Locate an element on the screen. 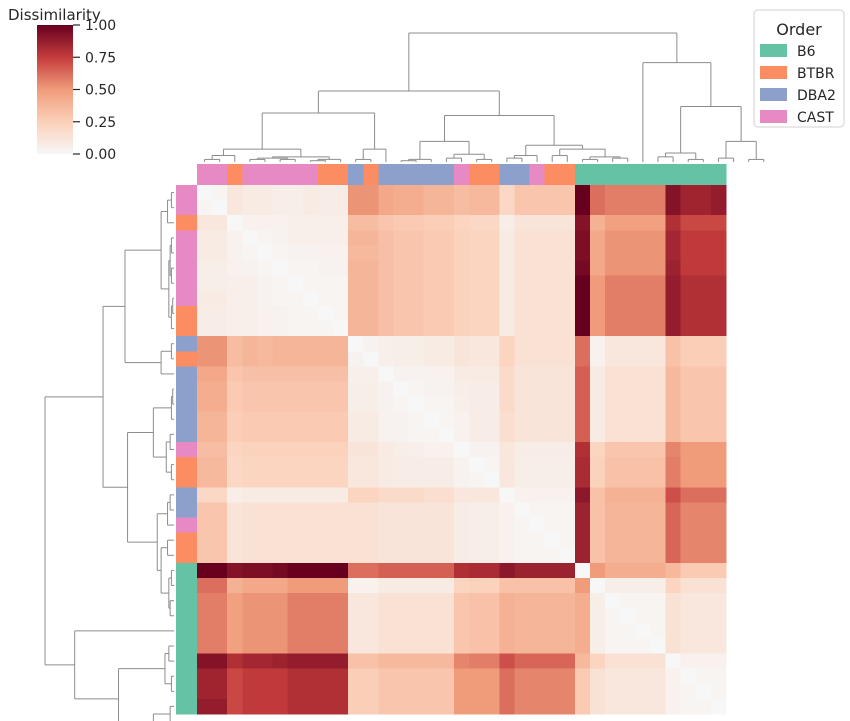  legend-label-cast: CAST is located at coordinates (815, 118).